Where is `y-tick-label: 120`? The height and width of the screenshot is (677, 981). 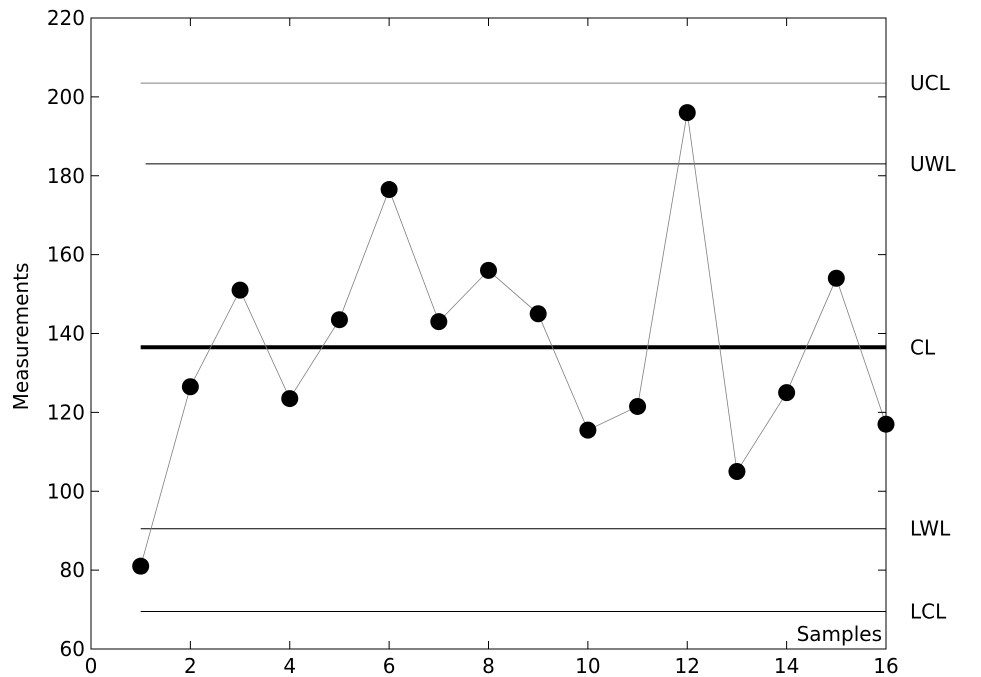
y-tick-label: 120 is located at coordinates (66, 412).